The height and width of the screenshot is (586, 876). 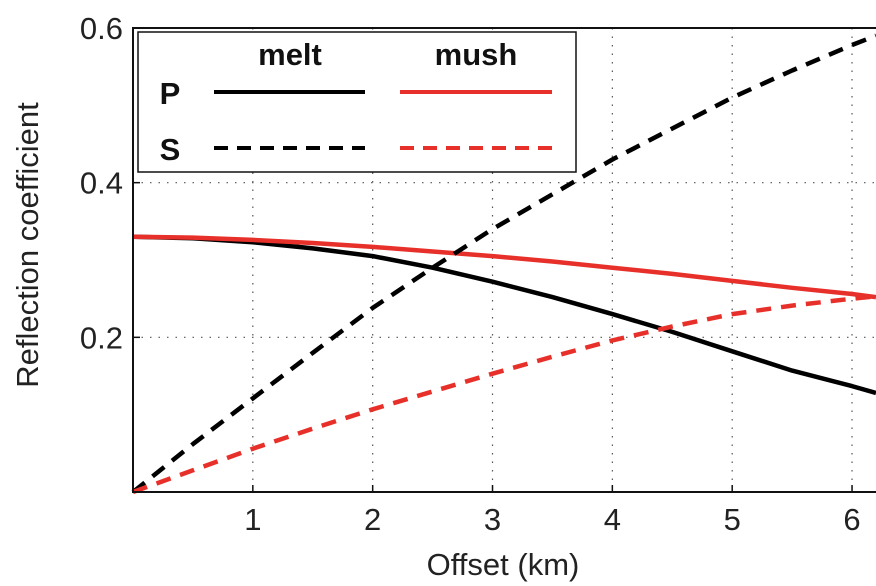 I want to click on legend-row-s: S, so click(x=170, y=149).